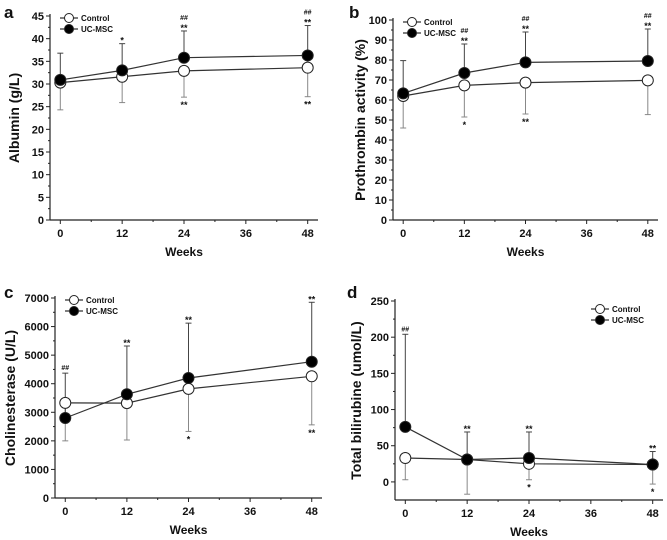  Describe the element at coordinates (41, 198) in the screenshot. I see `y-tick-label: 5` at that location.